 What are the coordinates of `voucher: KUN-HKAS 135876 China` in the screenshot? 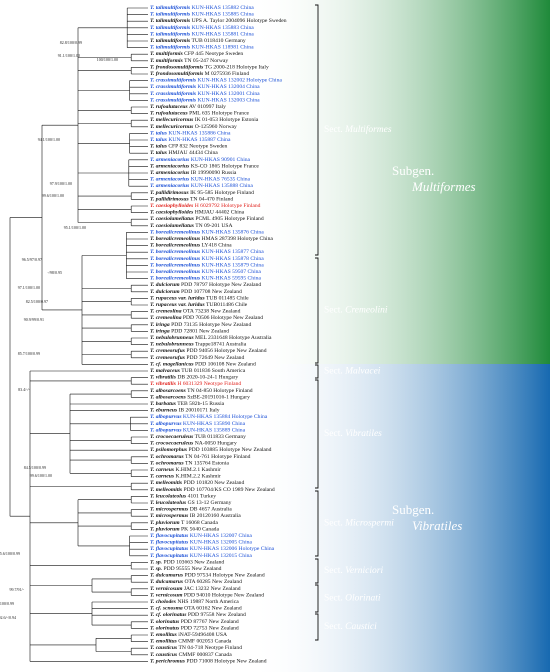 It's located at (233, 233).